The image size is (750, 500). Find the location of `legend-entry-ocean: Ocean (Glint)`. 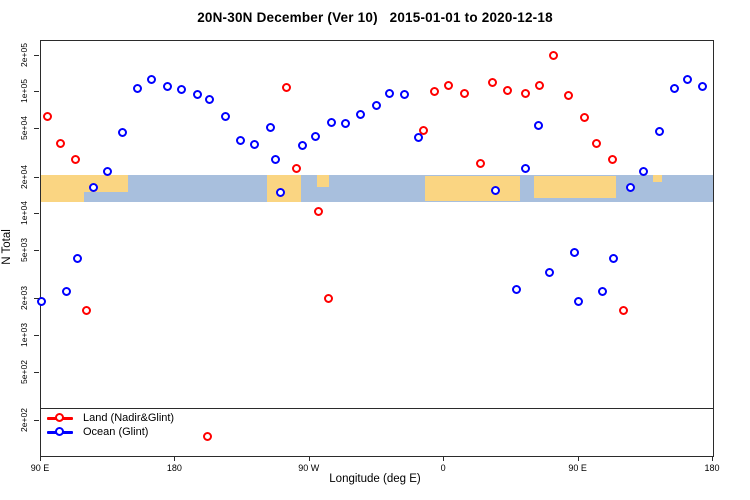

legend-entry-ocean: Ocean (Glint) is located at coordinates (110, 432).